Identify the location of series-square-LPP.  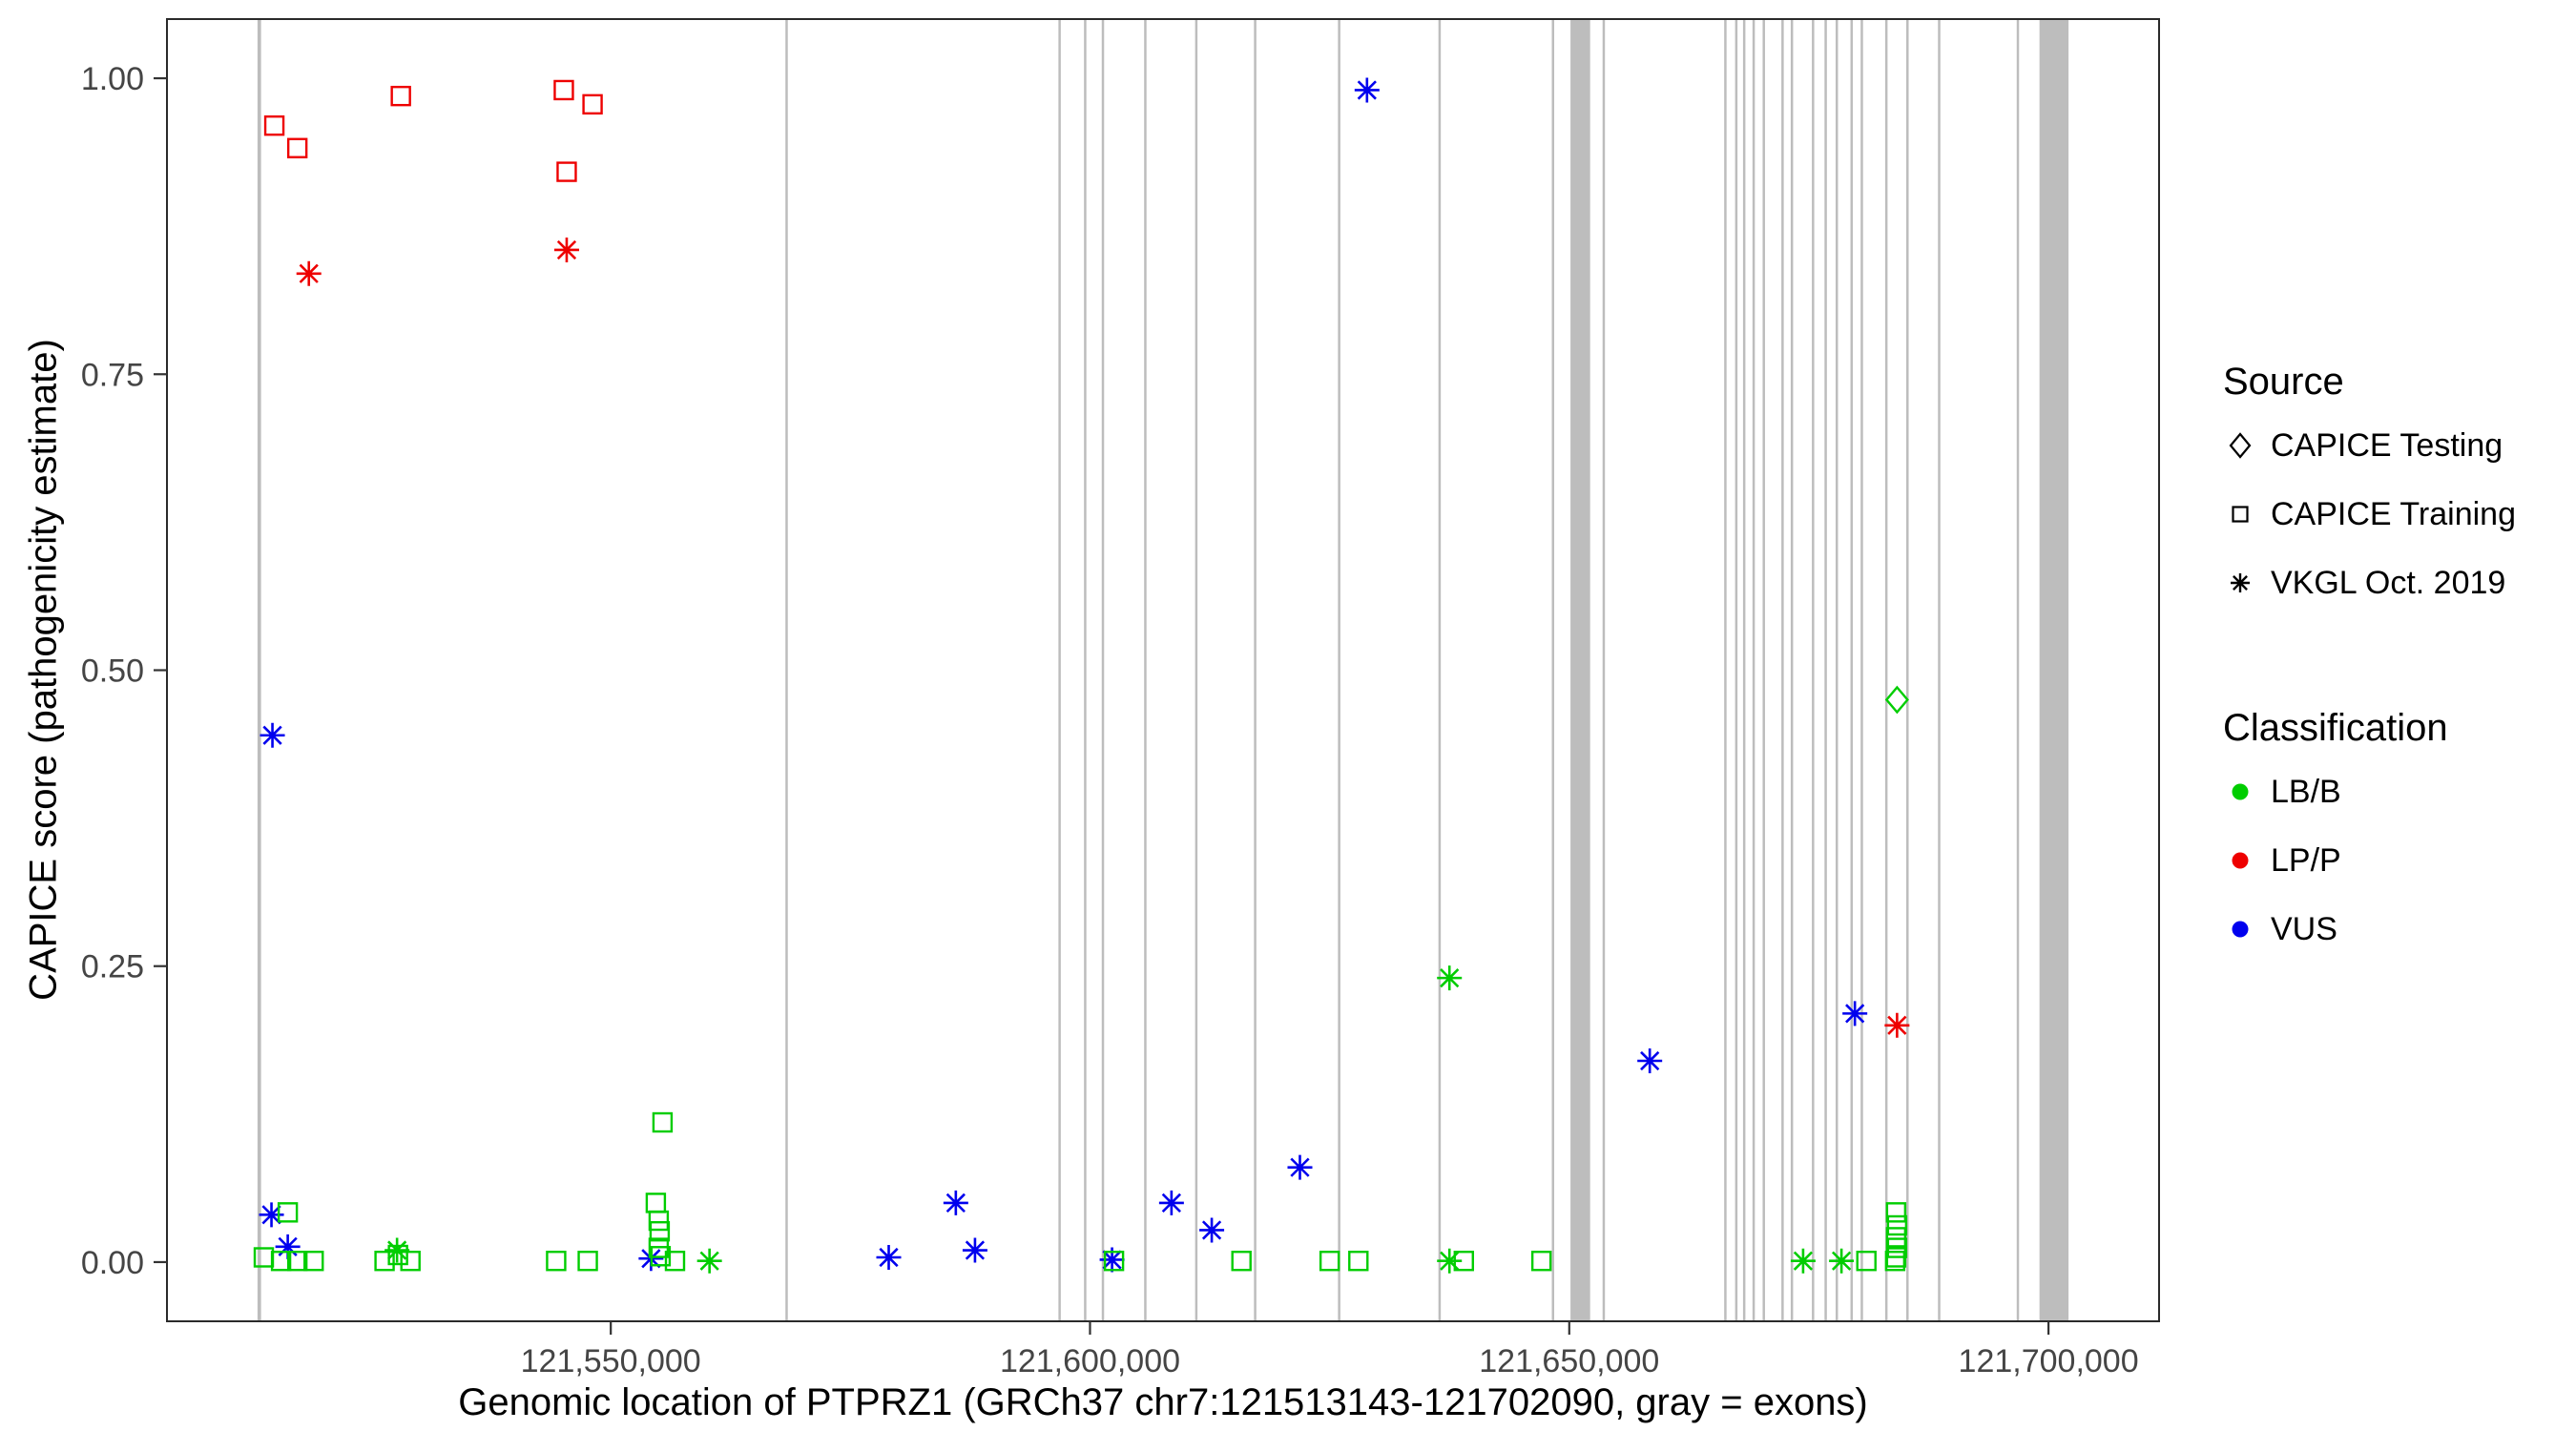
(433, 130).